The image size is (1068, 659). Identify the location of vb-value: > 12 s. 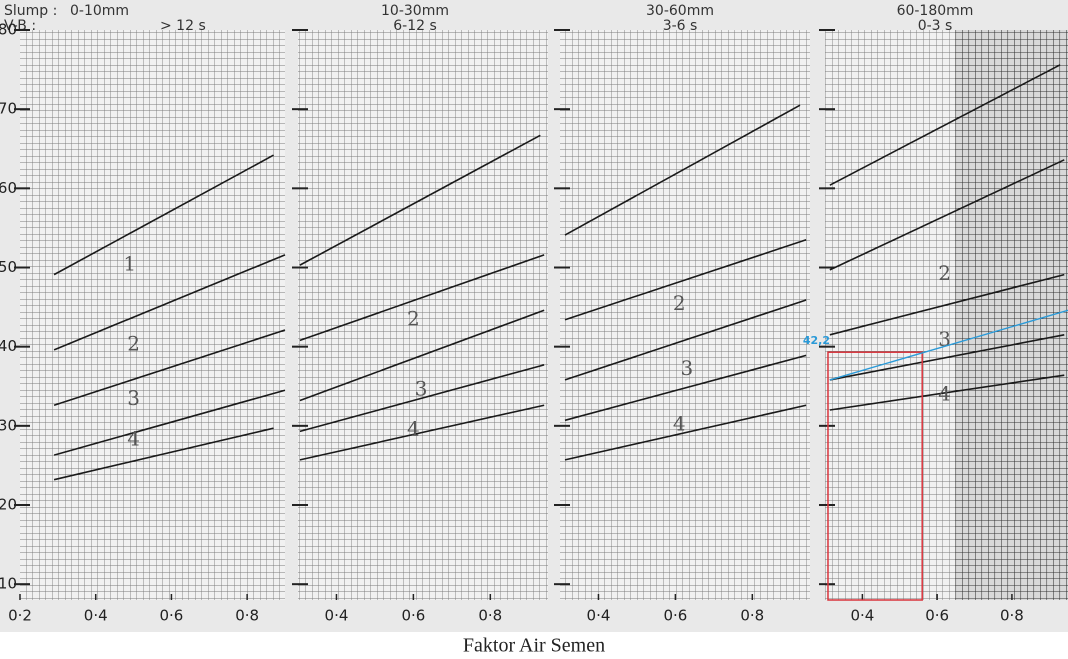
(183, 26).